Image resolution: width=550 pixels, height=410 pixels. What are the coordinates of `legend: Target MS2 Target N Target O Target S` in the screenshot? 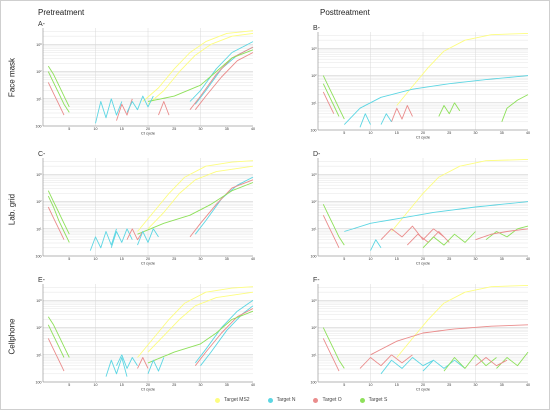 It's located at (301, 400).